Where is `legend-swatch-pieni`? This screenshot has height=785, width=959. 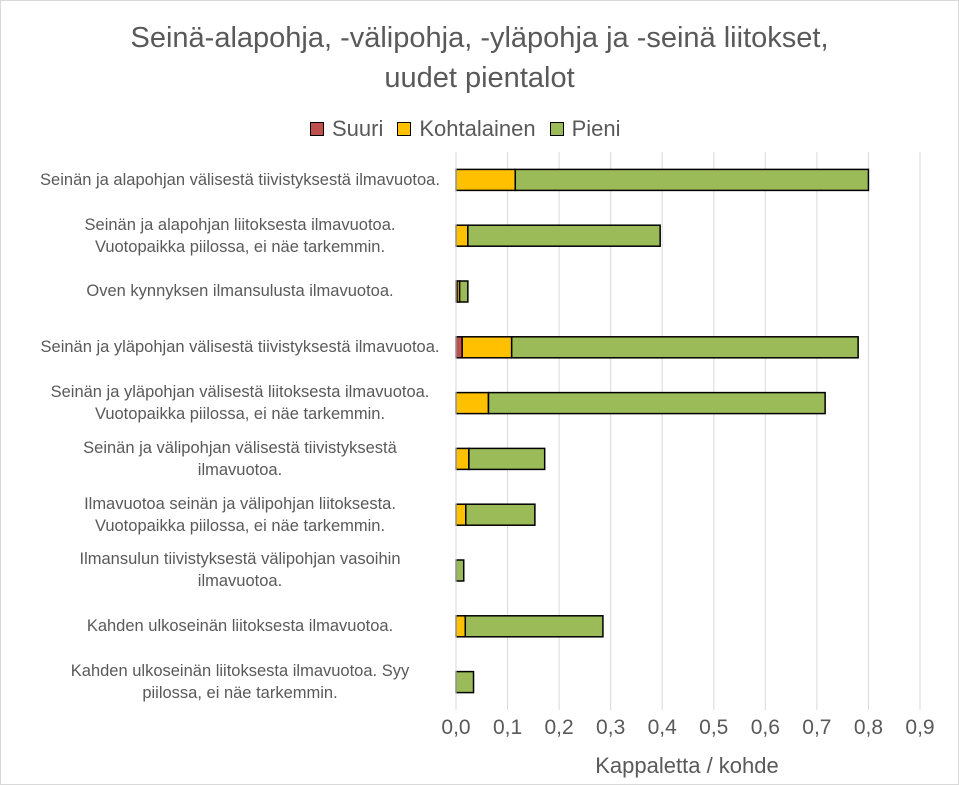
legend-swatch-pieni is located at coordinates (556, 129).